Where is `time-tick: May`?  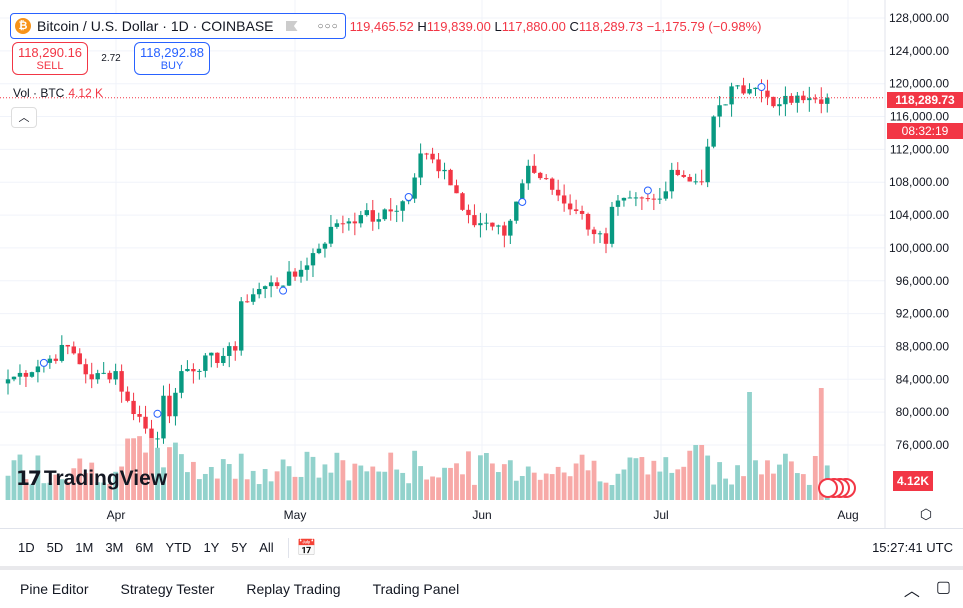 time-tick: May is located at coordinates (295, 515).